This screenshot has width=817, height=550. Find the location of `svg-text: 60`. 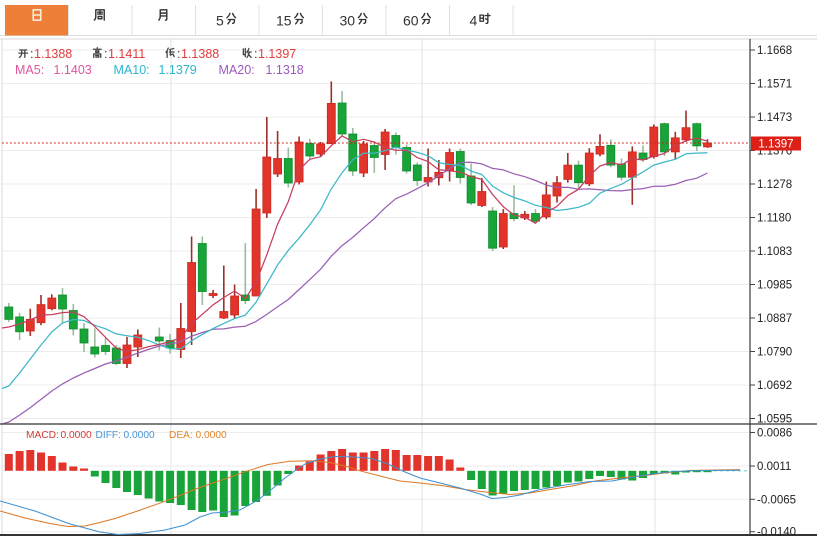

svg-text: 60 is located at coordinates (411, 21).